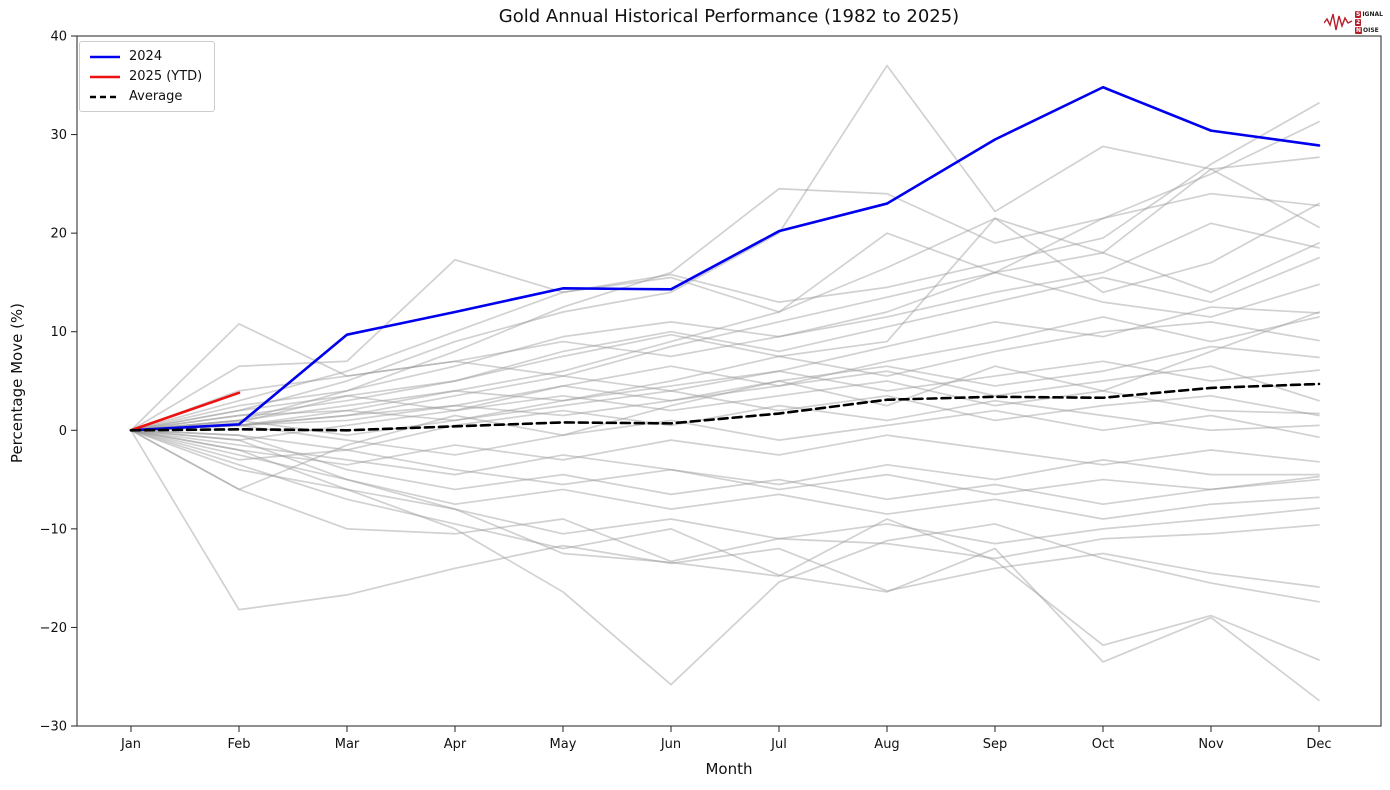 The height and width of the screenshot is (790, 1390). Describe the element at coordinates (53, 727) in the screenshot. I see `y-tick-label: −30` at that location.